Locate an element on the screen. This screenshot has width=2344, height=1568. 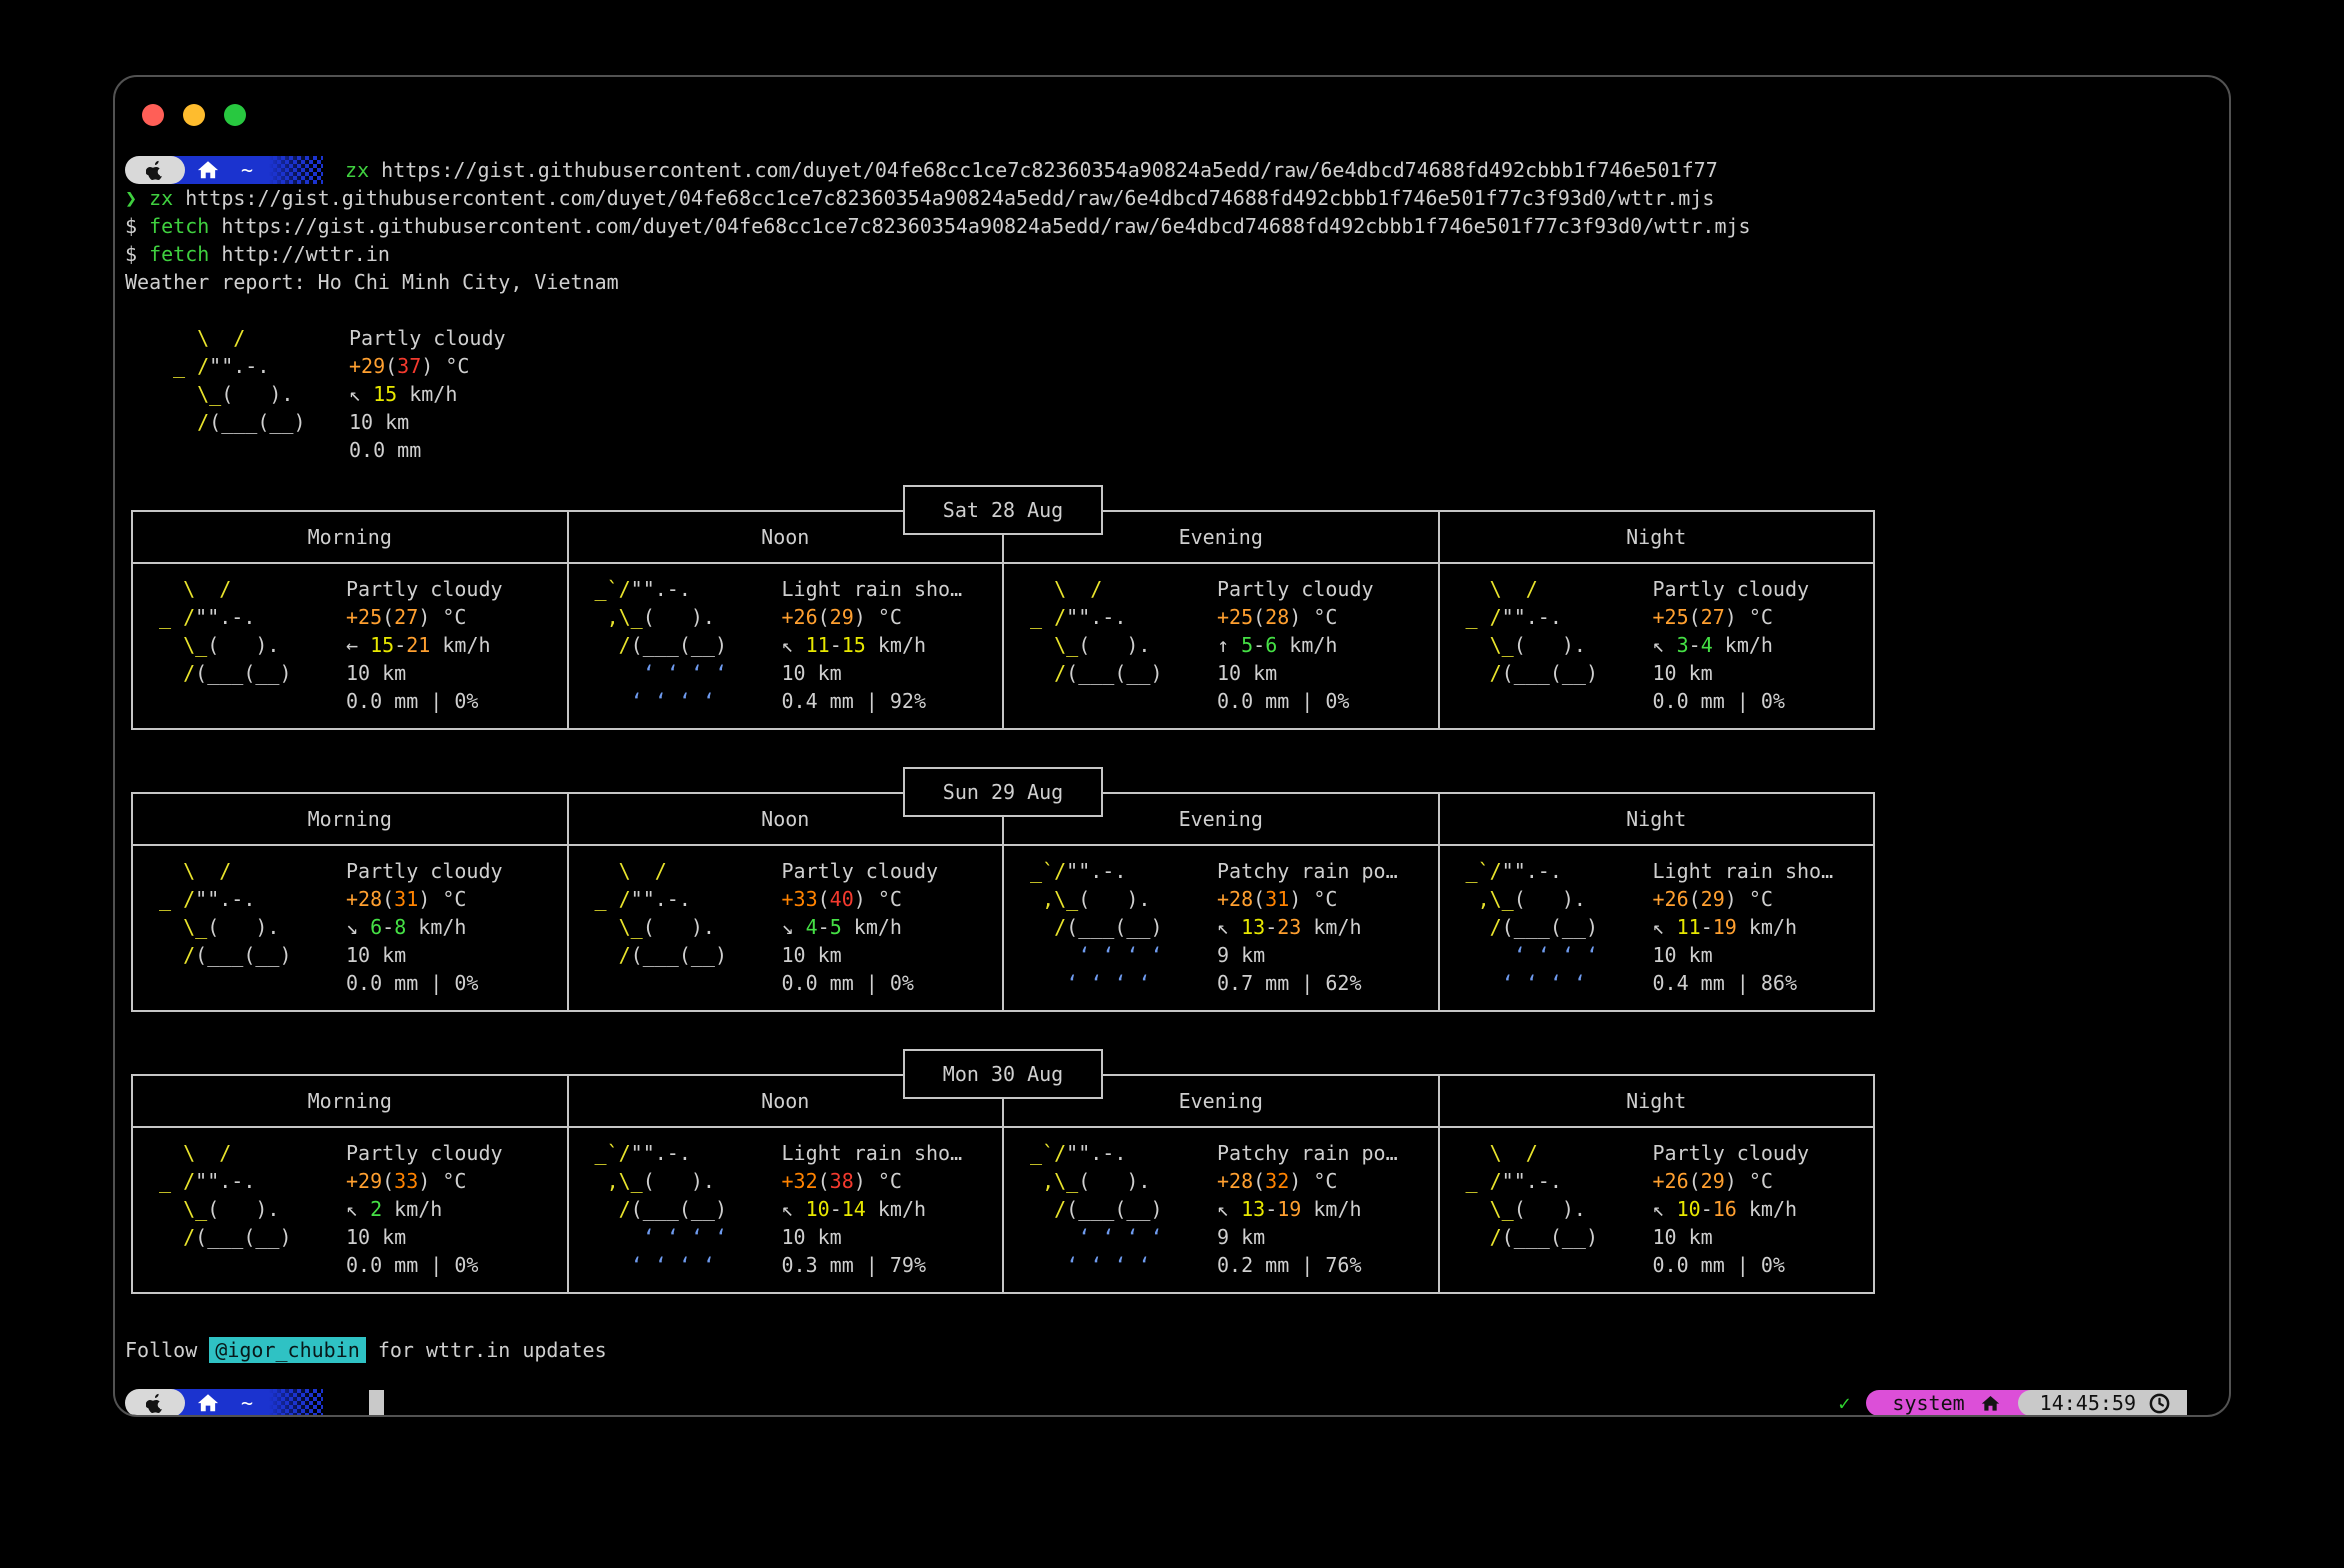
text-line: +32(38) °C is located at coordinates (841, 1181).